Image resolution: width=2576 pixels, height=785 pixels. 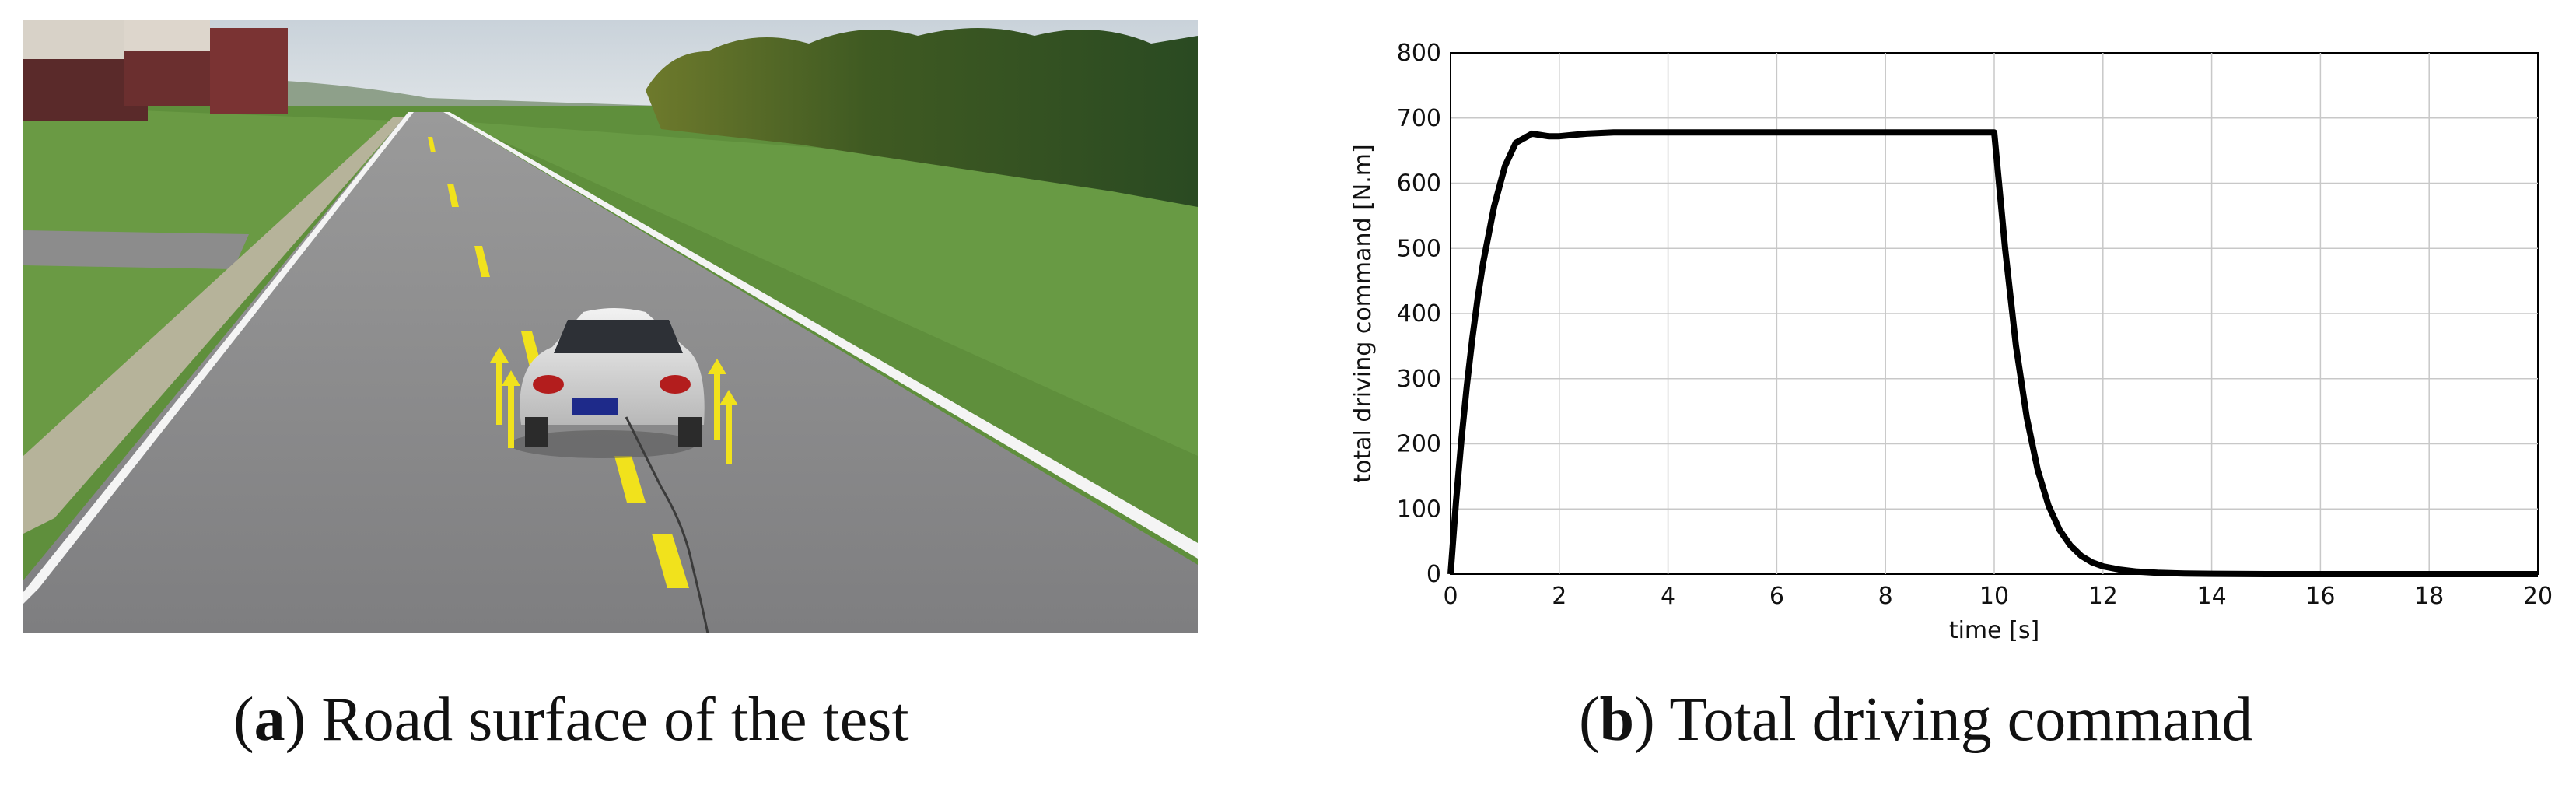 What do you see at coordinates (1419, 53) in the screenshot?
I see `y-tick-label: 800` at bounding box center [1419, 53].